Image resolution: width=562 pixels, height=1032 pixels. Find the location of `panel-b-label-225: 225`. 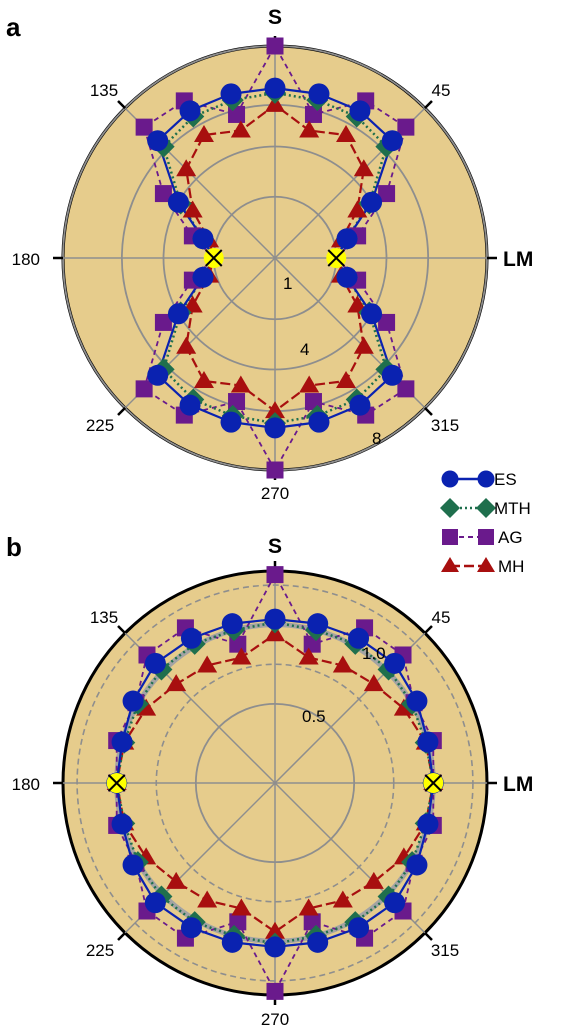

panel-b-label-225: 225 is located at coordinates (100, 950).